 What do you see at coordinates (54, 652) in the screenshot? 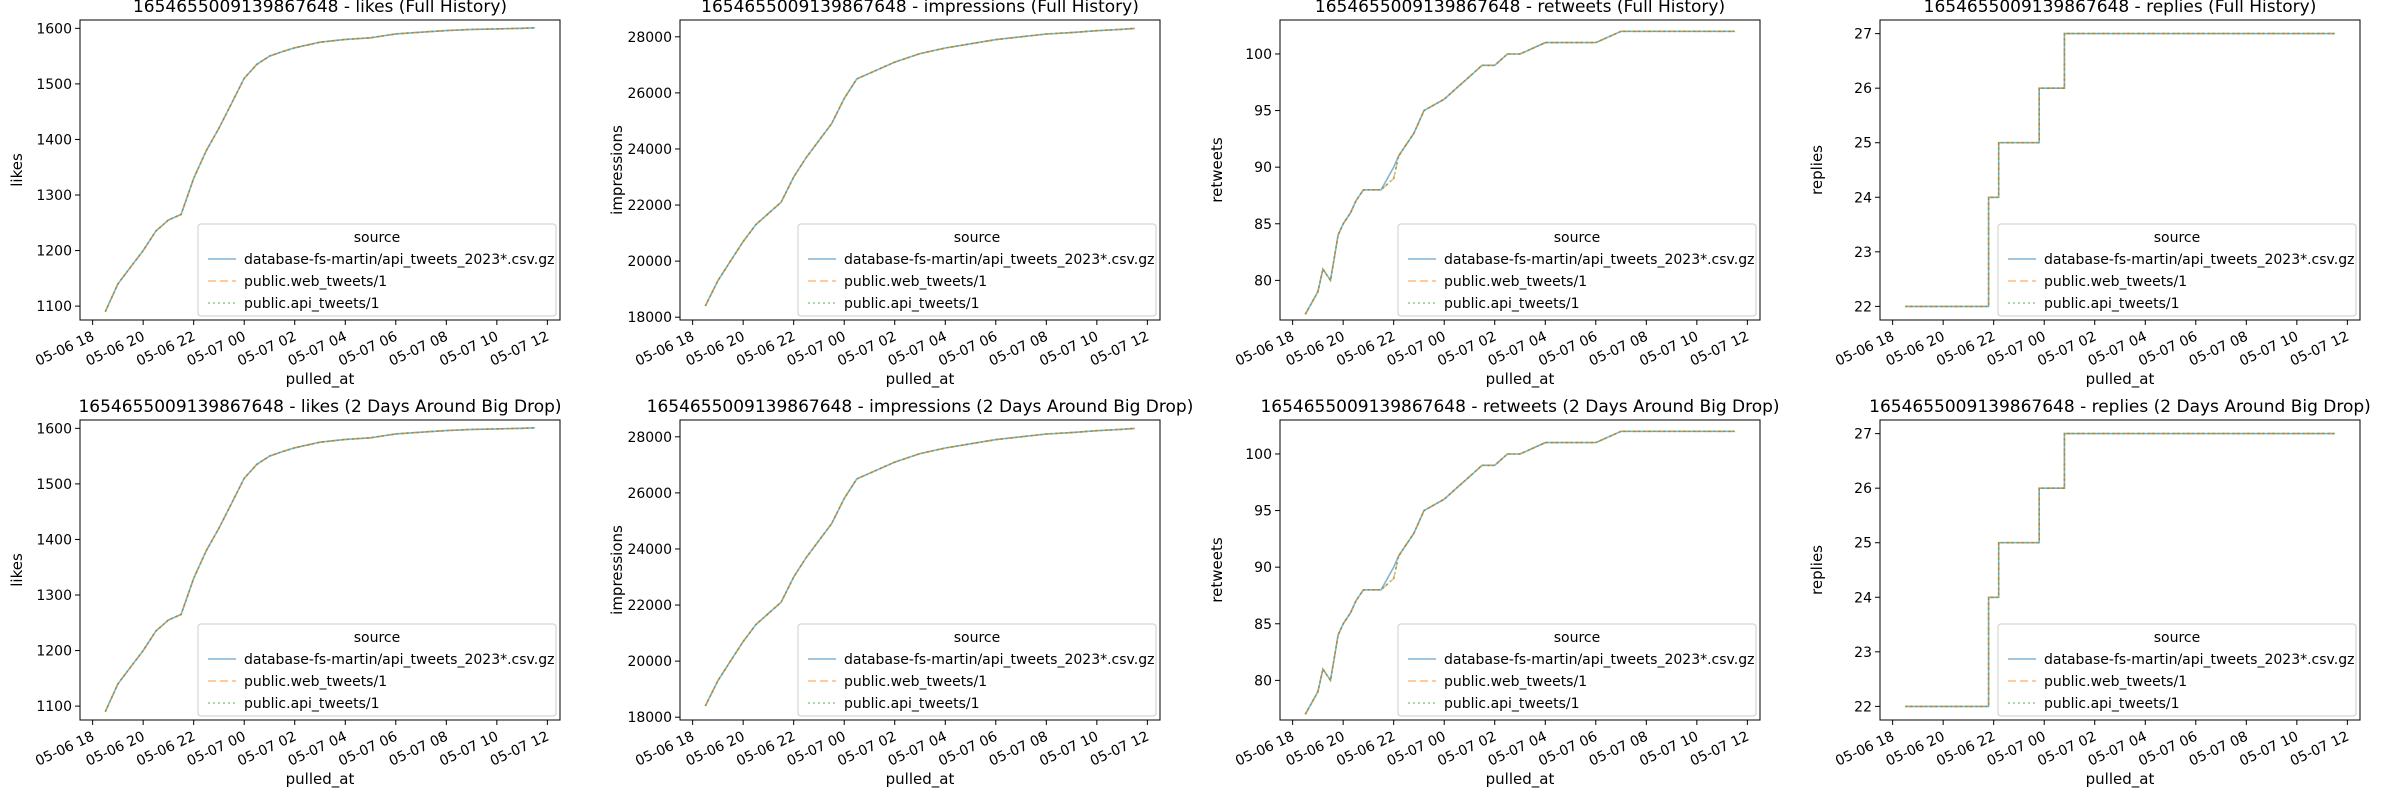
I see `y-tick-label: 1200` at bounding box center [54, 652].